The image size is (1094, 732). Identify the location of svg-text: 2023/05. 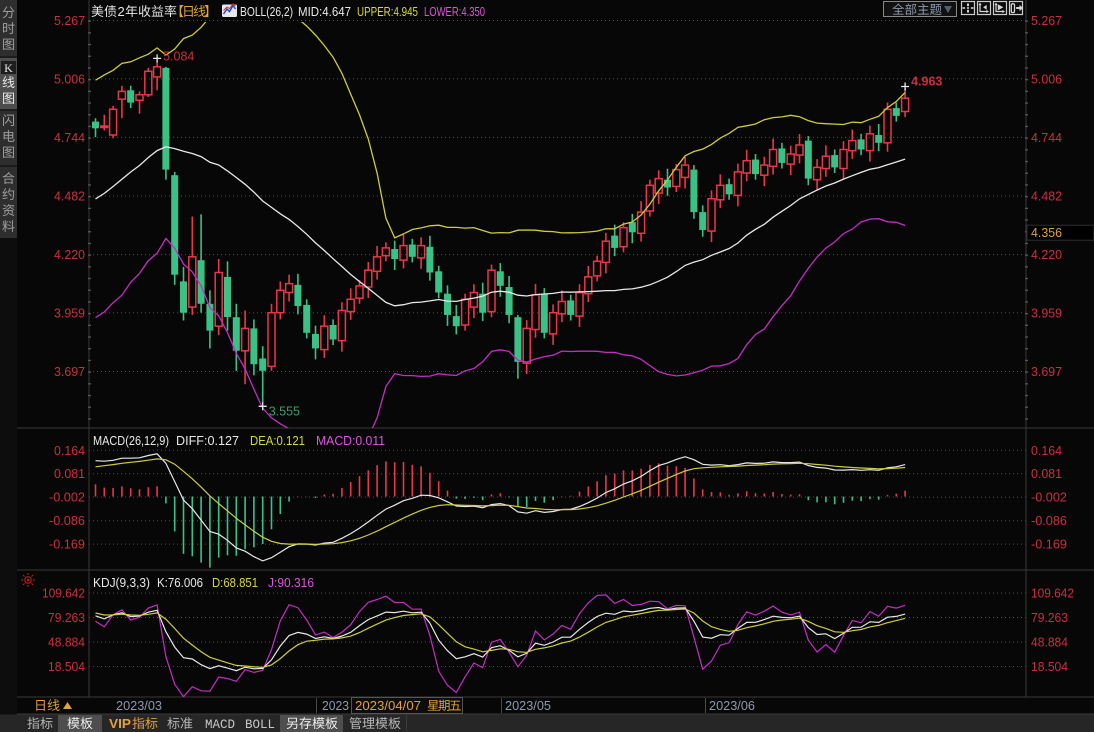
(528, 705).